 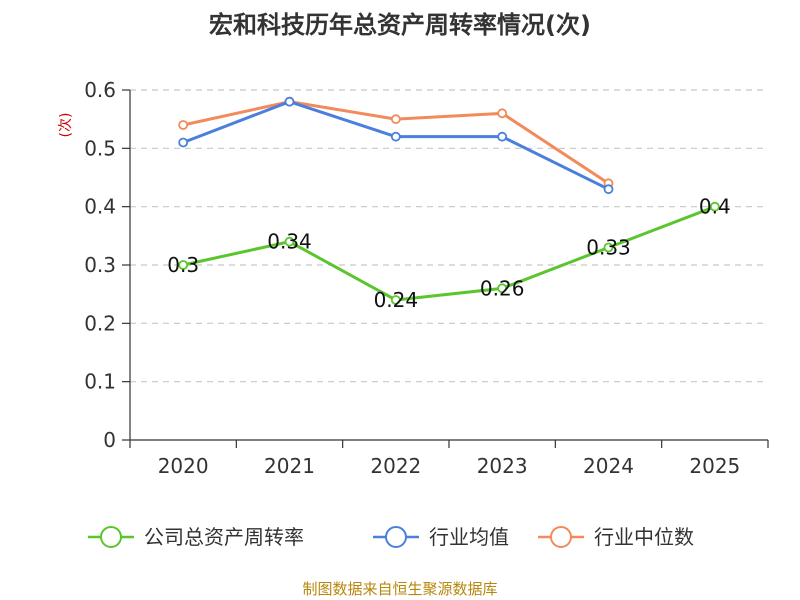 I want to click on legend-item: 行业均值, so click(x=441, y=537).